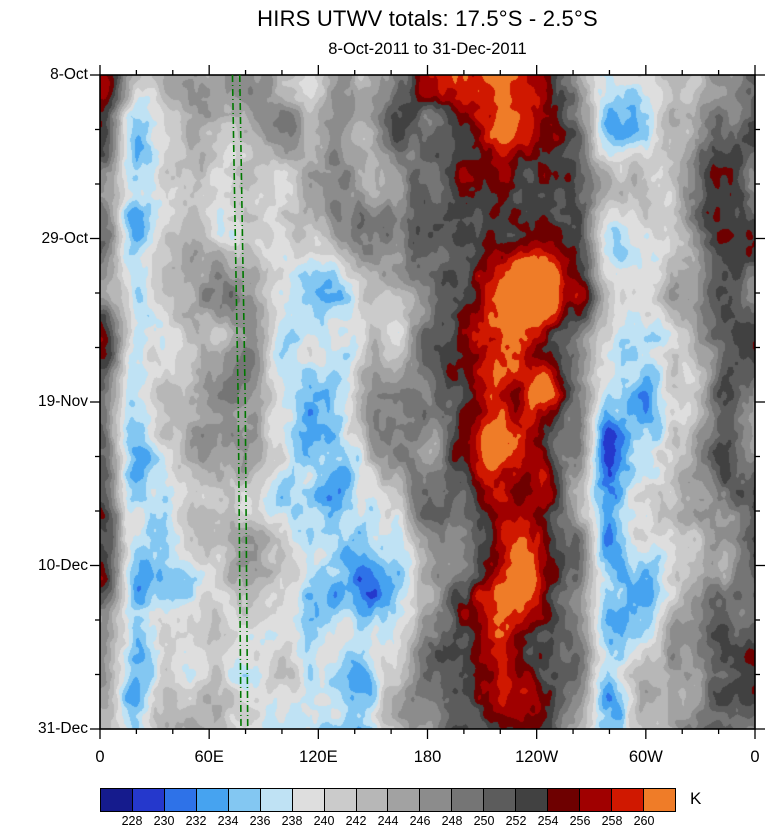 This screenshot has height=830, width=771. I want to click on x-tick-label: 180, so click(427, 757).